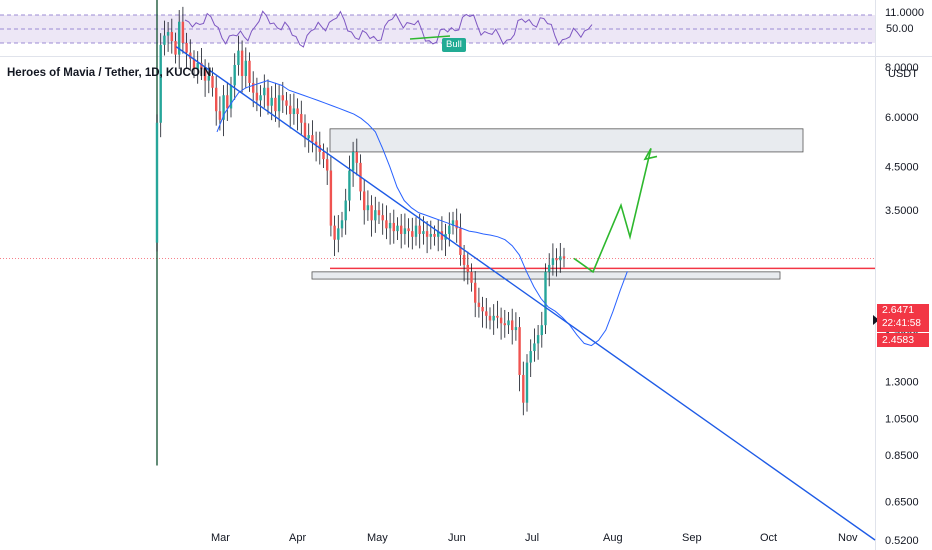 Image resolution: width=932 pixels, height=550 pixels. What do you see at coordinates (901, 323) in the screenshot?
I see `bar-countdown: 22:41:58` at bounding box center [901, 323].